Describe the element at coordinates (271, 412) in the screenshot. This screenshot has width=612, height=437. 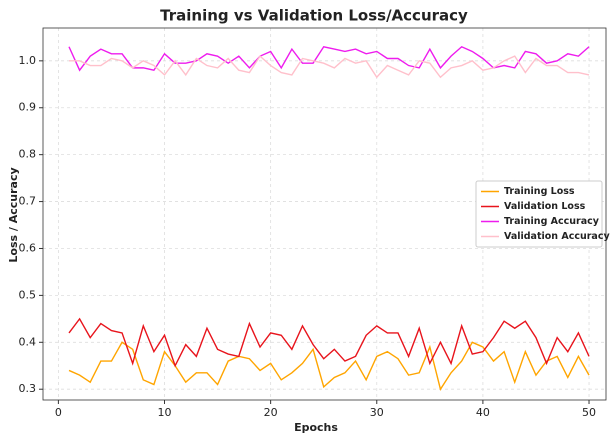
I see `x-tick-label: 20` at that location.